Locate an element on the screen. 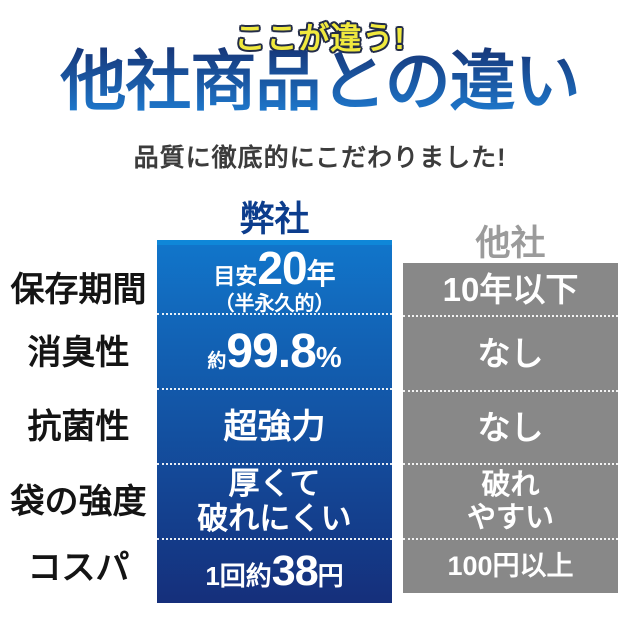 This screenshot has height=640, width=640. our-cell-storage-period: 目安 20 年 （半永久的） is located at coordinates (274, 280).